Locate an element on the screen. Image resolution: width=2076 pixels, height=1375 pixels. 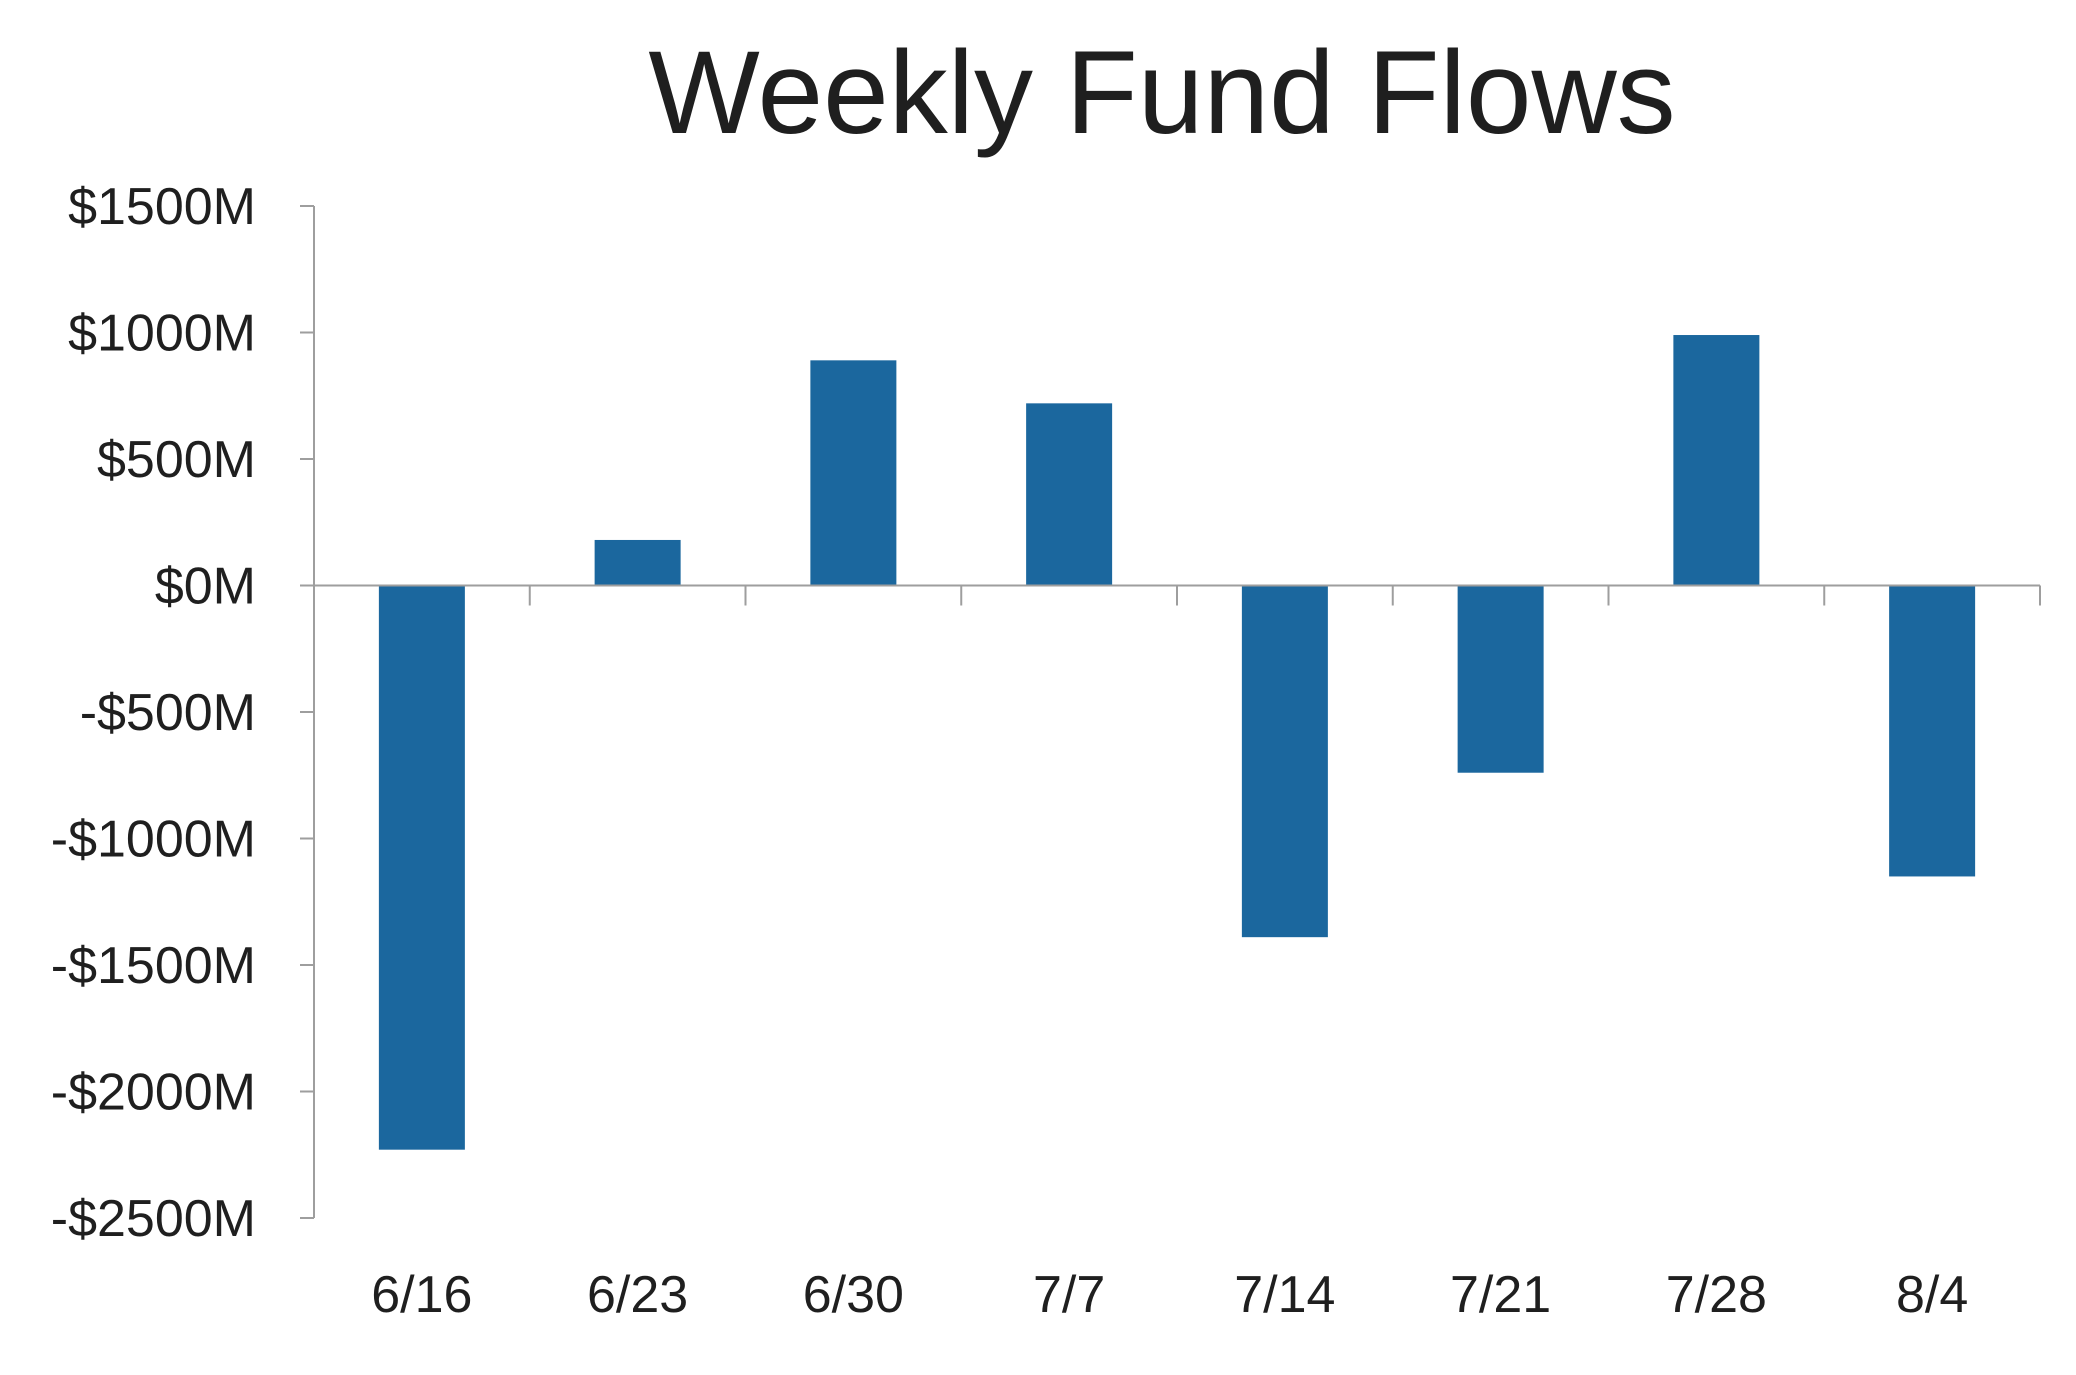
x-tick-label: 7/14 is located at coordinates (1284, 1295).